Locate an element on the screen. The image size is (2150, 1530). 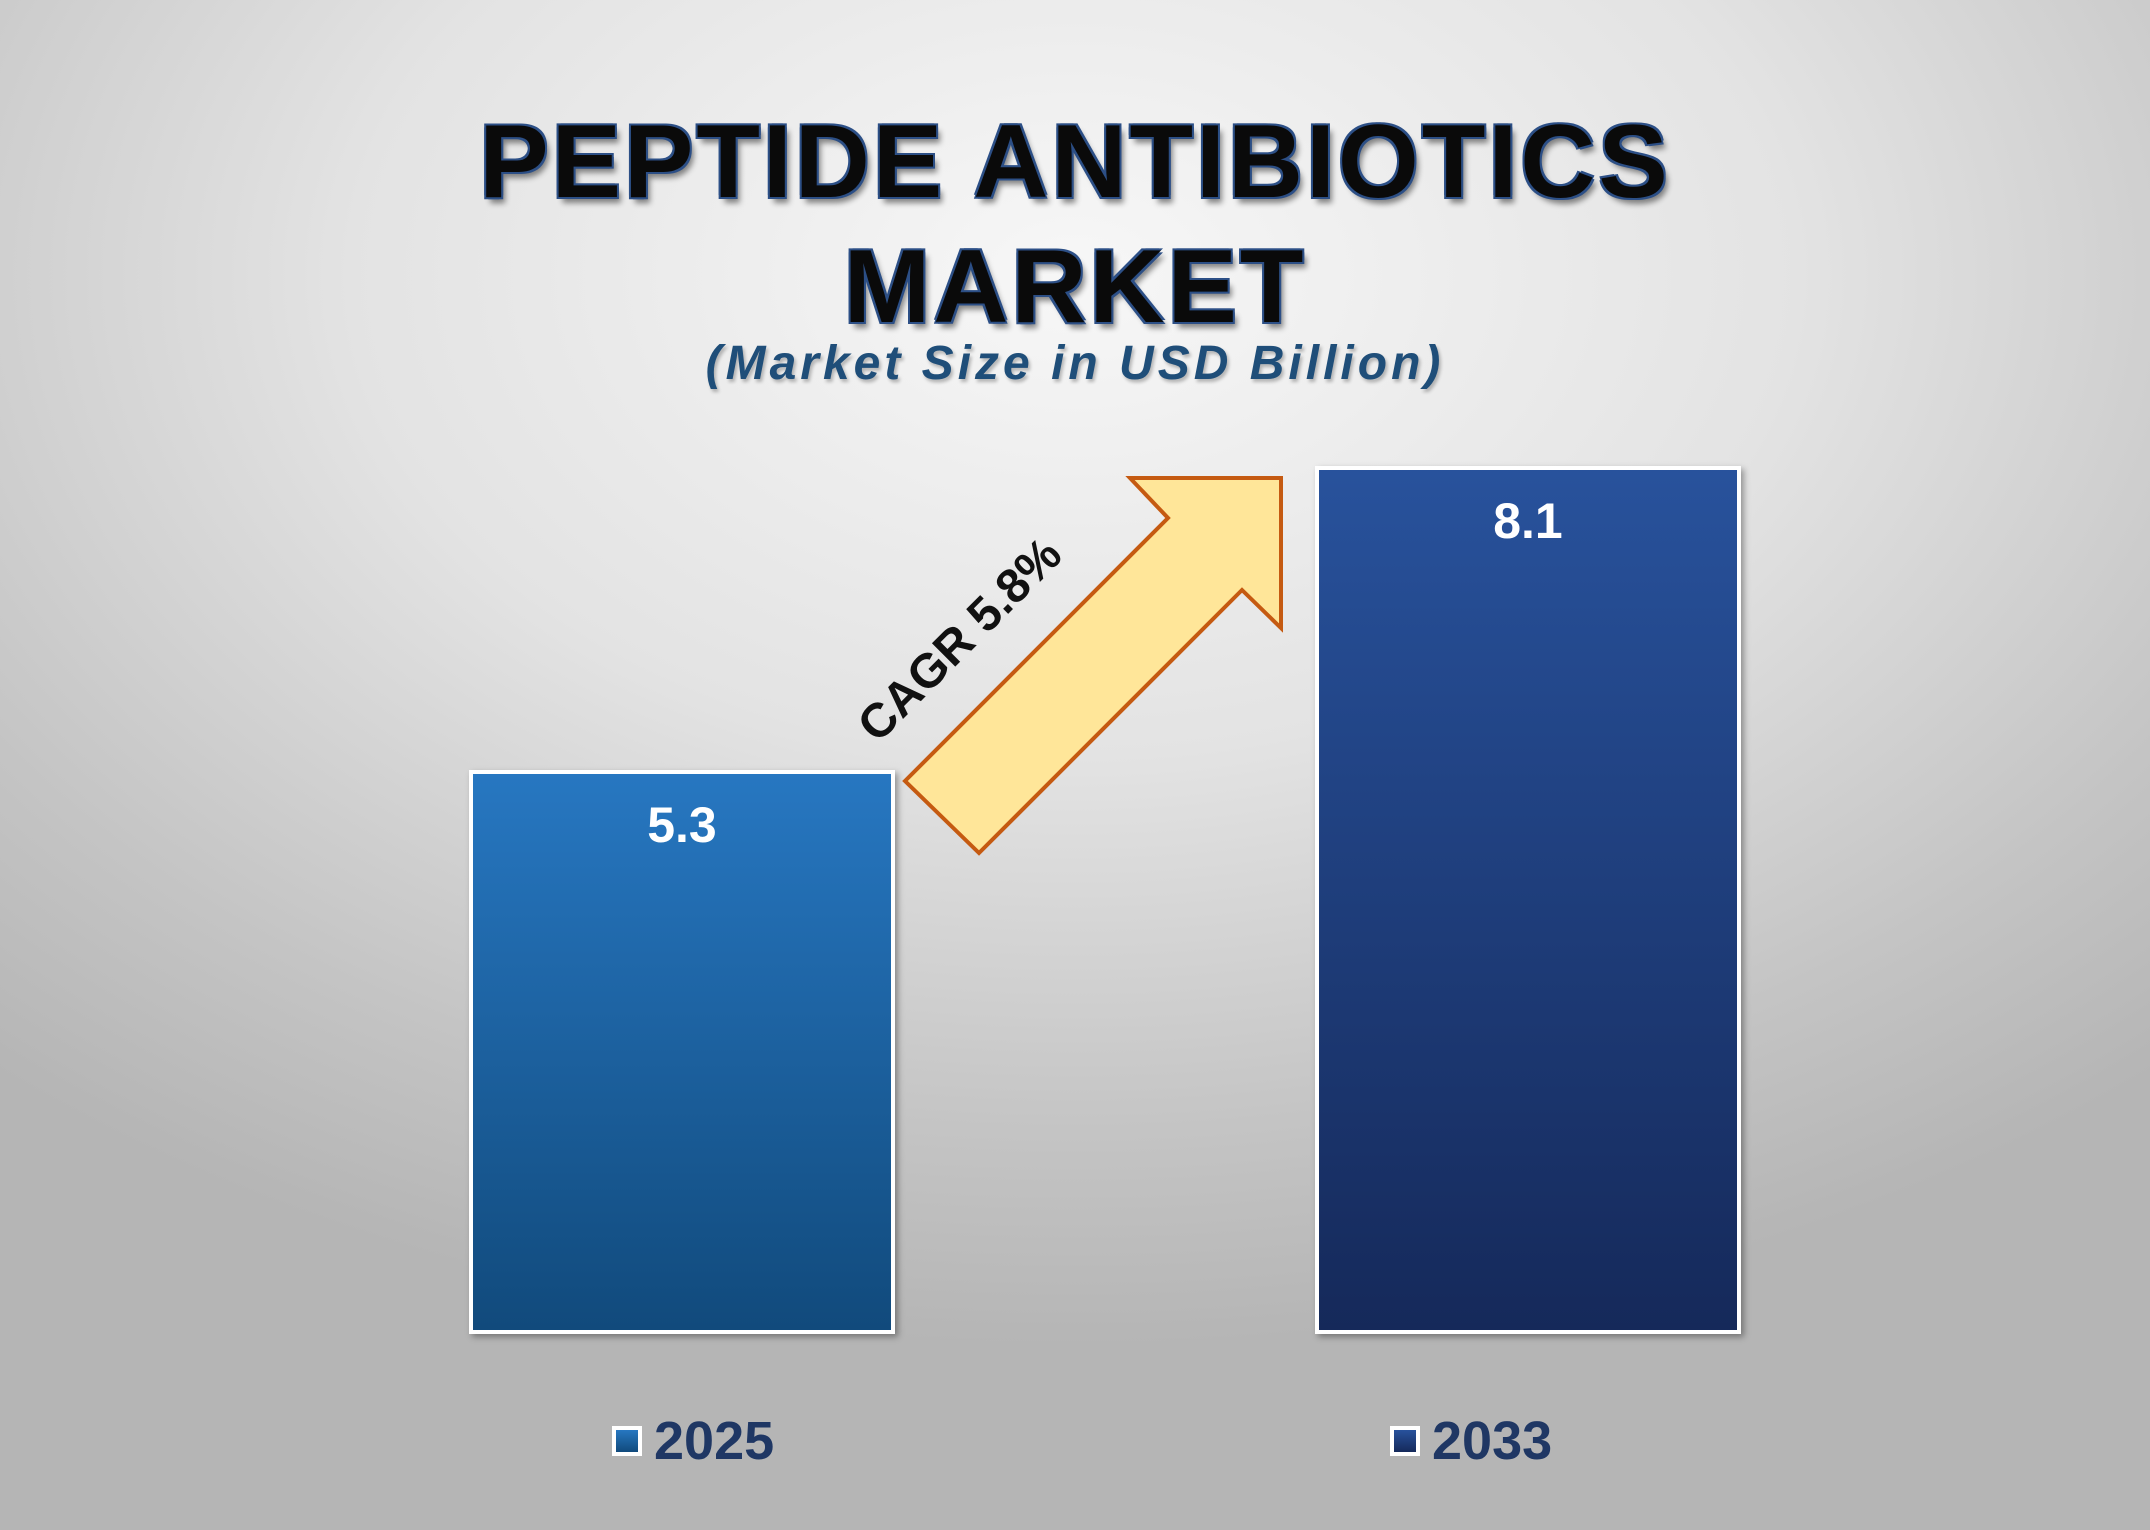
chart-title-line2: MARKET is located at coordinates (1075, 287).